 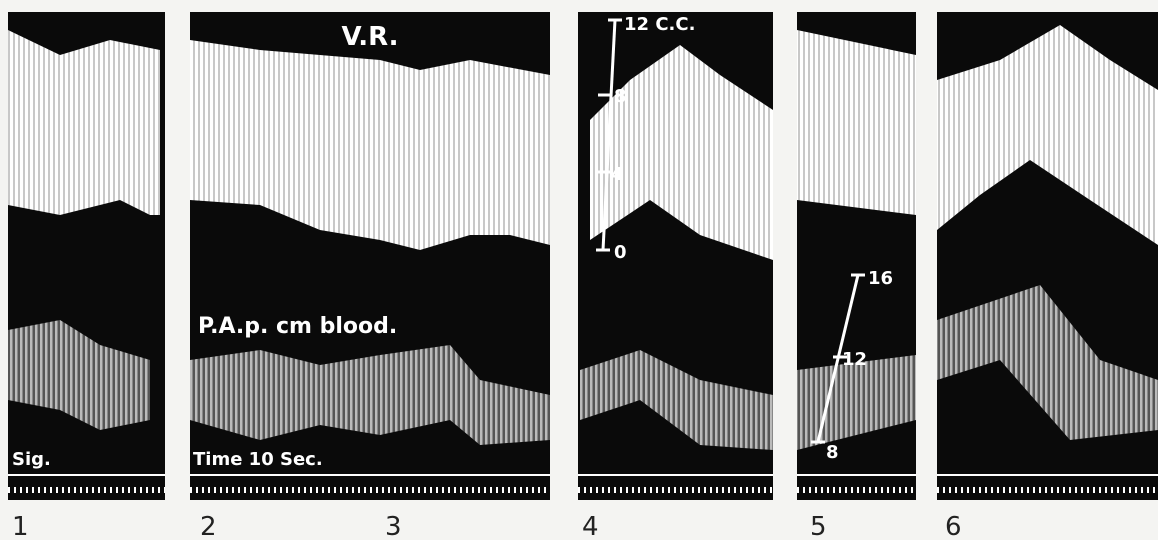 What do you see at coordinates (297, 326) in the screenshot?
I see `pressure-label: P.A.p. cm blood.` at bounding box center [297, 326].